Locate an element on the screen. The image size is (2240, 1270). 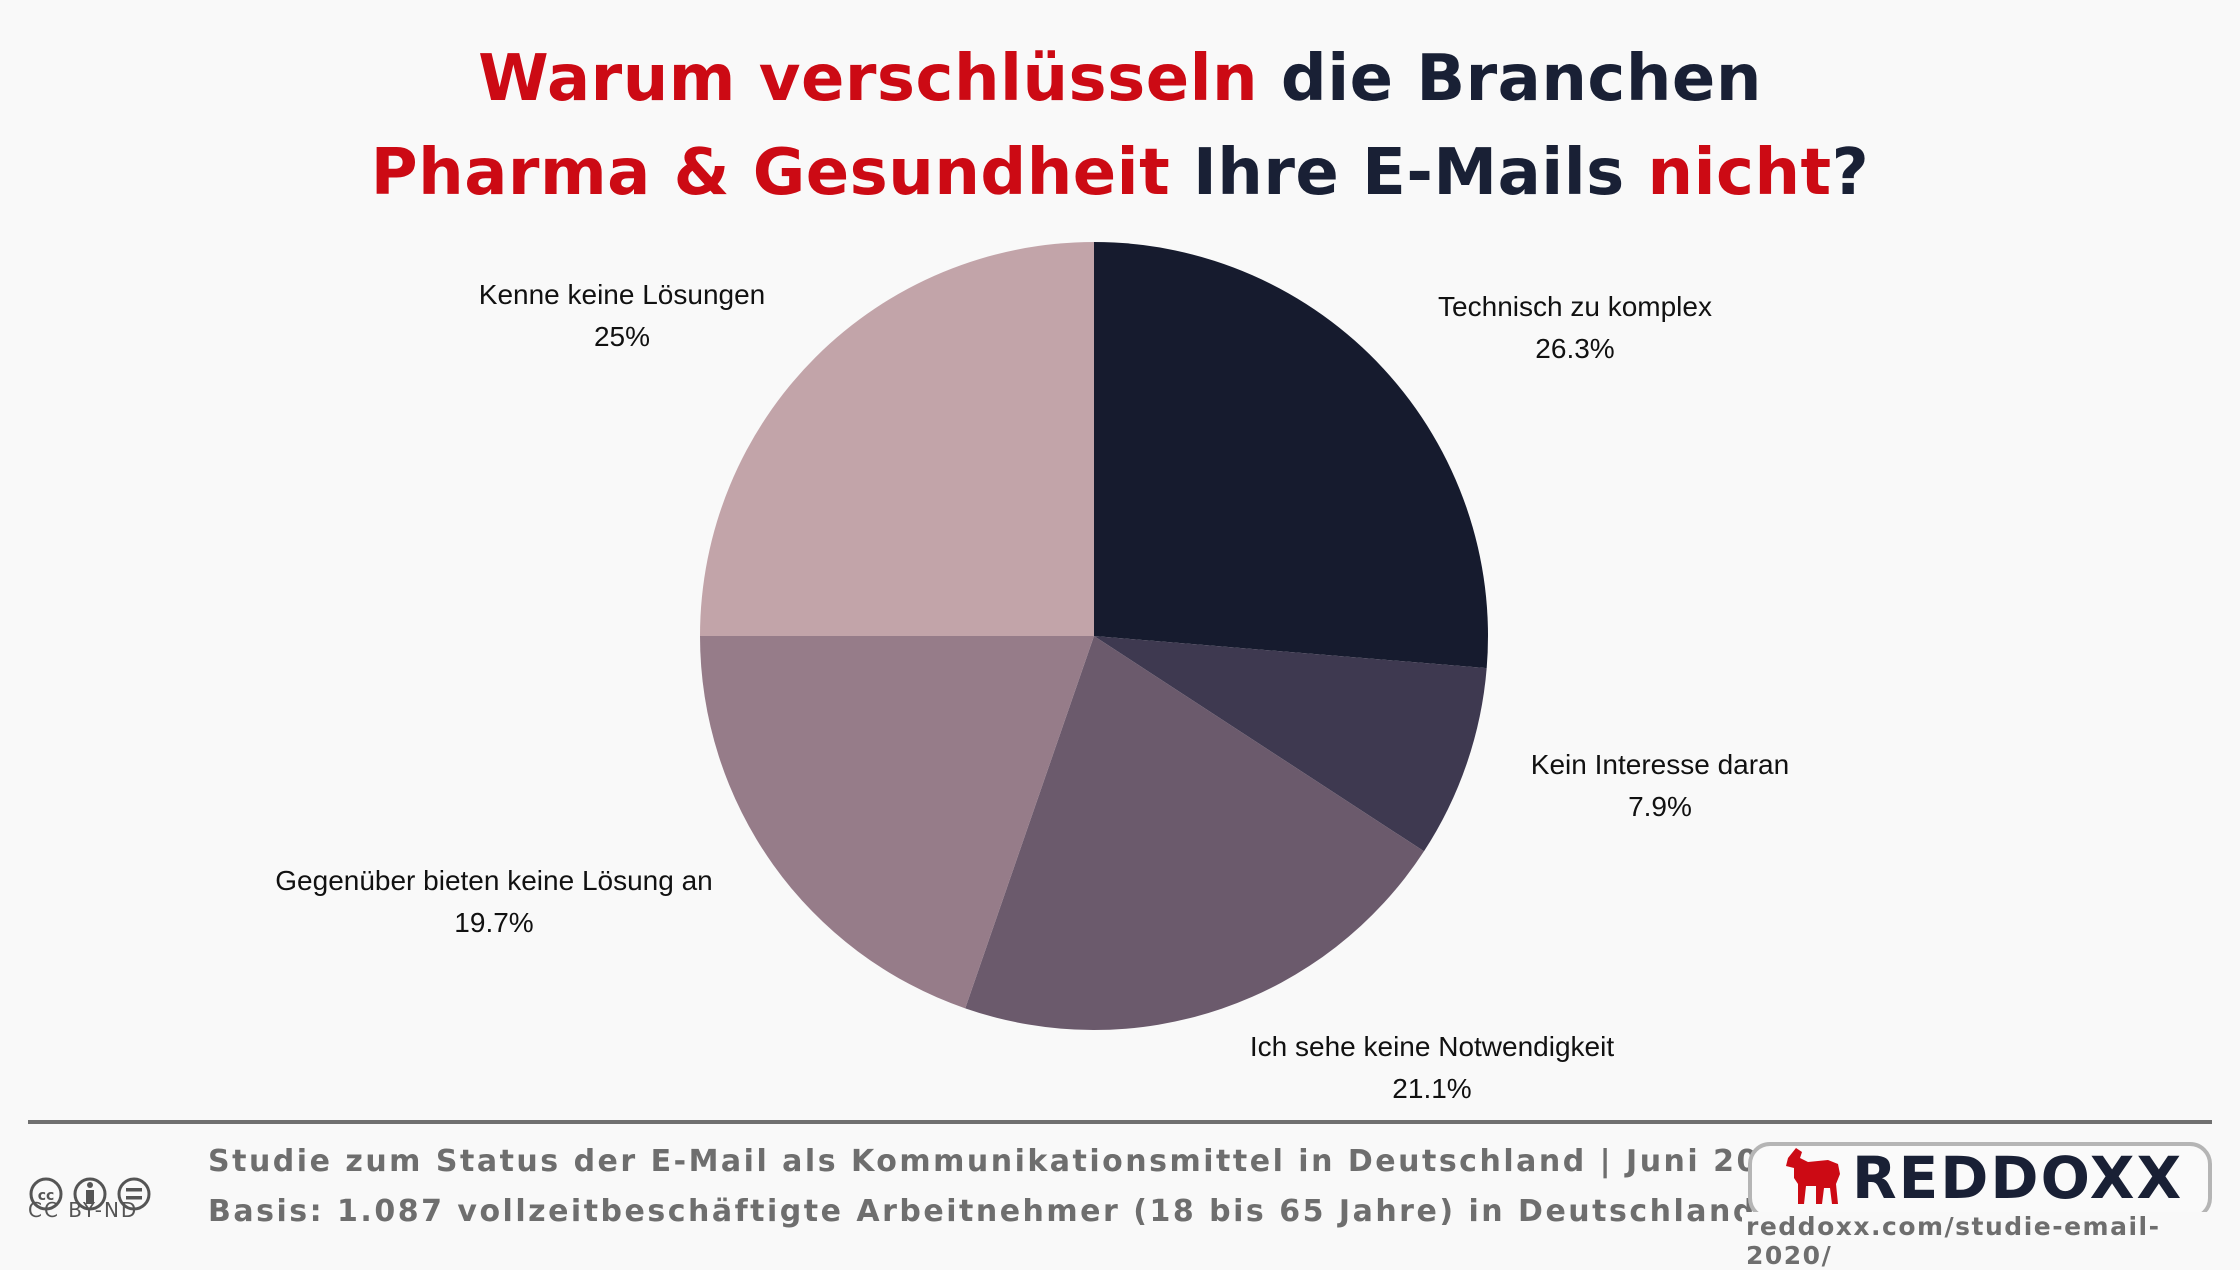
slice-label: Kein Interesse daran is located at coordinates (1660, 764).